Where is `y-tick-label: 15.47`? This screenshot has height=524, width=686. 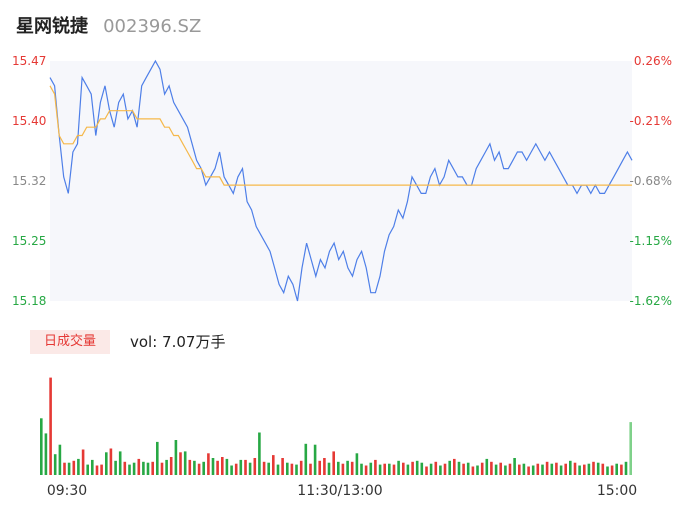
y-tick-label: 15.47 is located at coordinates (29, 61).